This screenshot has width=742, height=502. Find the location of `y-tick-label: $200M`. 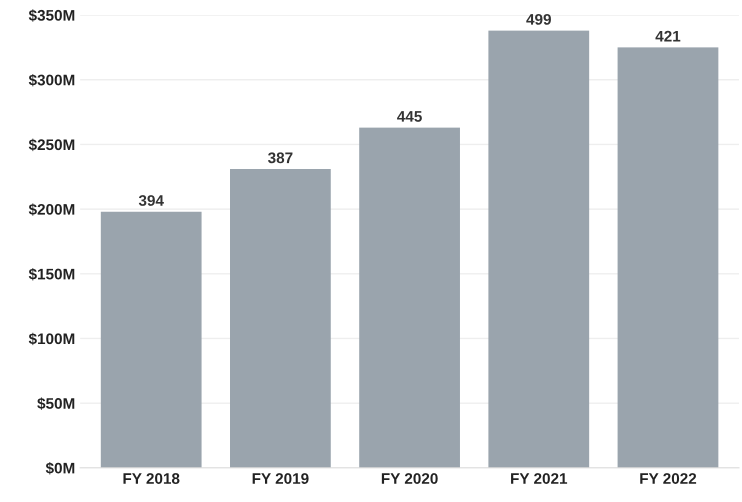

y-tick-label: $200M is located at coordinates (51, 209).